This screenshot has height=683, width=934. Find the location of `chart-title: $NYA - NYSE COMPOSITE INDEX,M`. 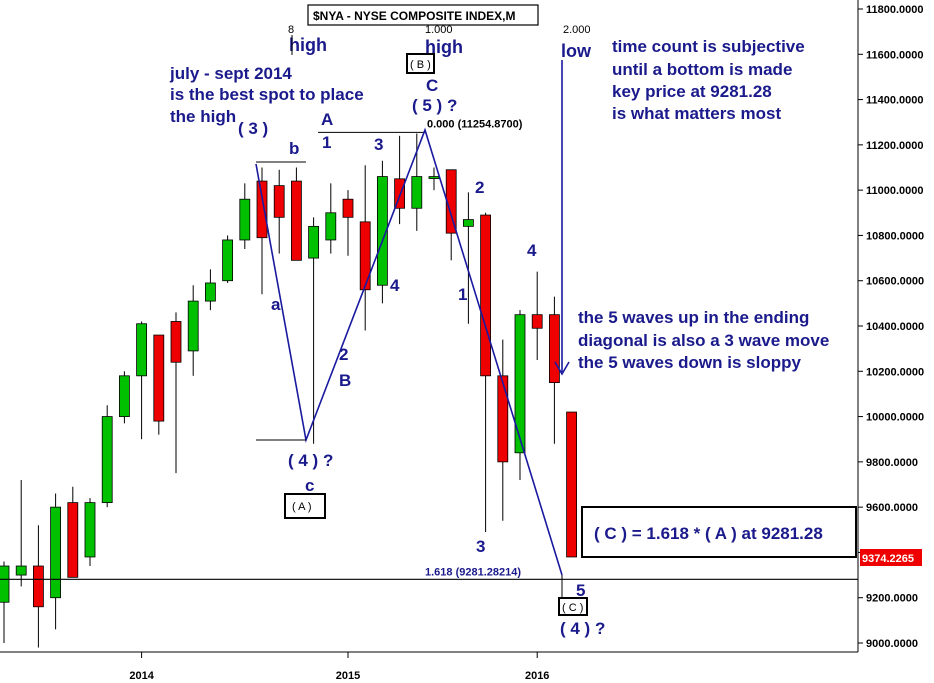

chart-title: $NYA - NYSE COMPOSITE INDEX,M is located at coordinates (414, 16).